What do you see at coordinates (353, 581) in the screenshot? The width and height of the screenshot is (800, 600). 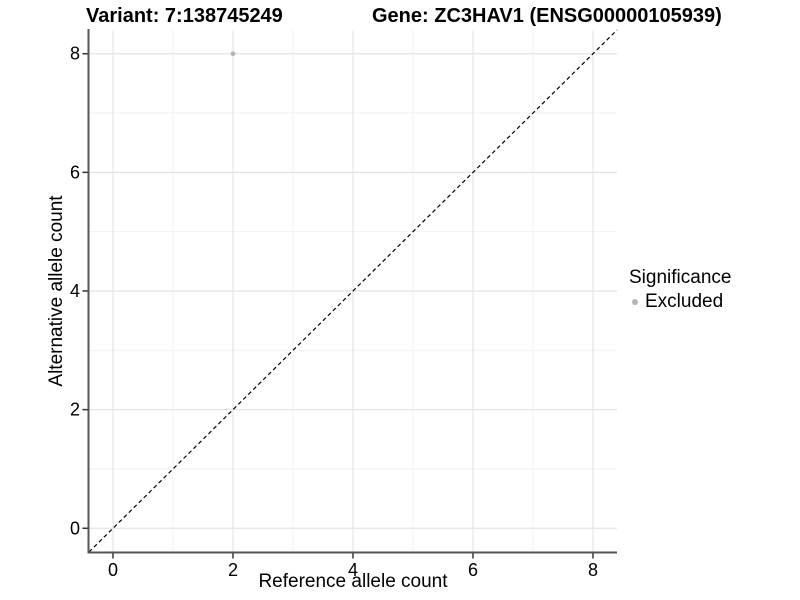 I see `x-axis-title: Reference allele count` at bounding box center [353, 581].